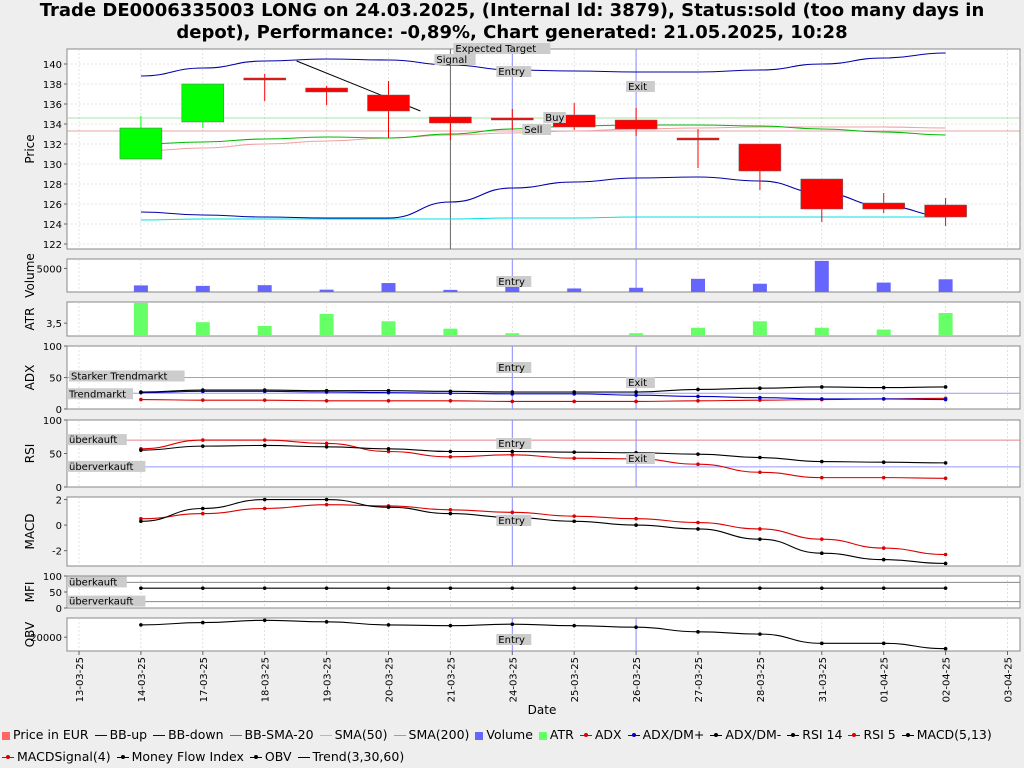 The image size is (1024, 768). I want to click on volume-annot-entry-bg, so click(514, 281).